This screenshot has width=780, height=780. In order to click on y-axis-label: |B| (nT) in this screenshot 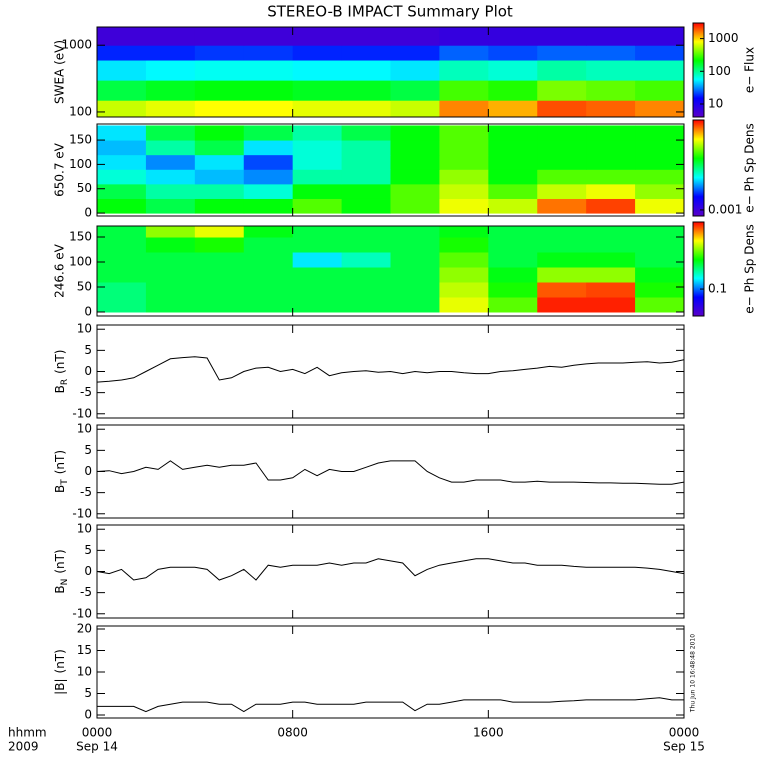, I will do `click(60, 672)`.